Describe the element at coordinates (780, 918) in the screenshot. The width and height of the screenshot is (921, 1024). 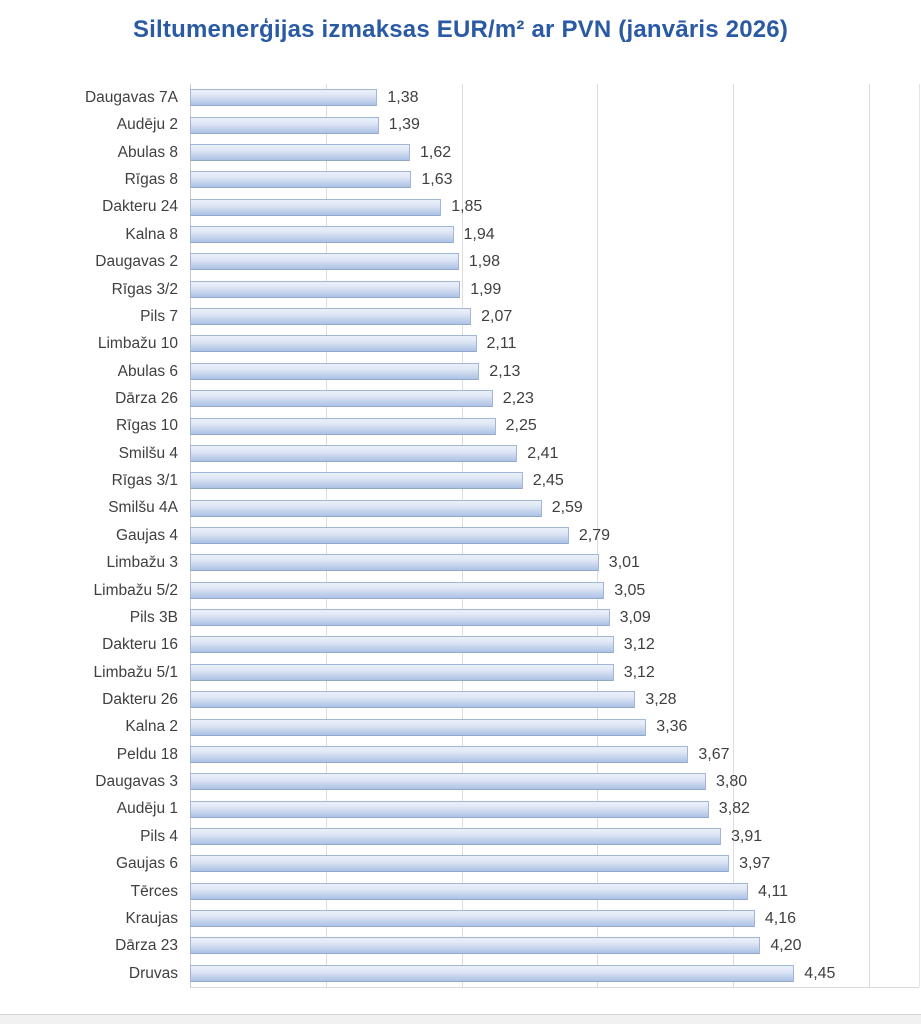
I see `value-label: 4,16` at that location.